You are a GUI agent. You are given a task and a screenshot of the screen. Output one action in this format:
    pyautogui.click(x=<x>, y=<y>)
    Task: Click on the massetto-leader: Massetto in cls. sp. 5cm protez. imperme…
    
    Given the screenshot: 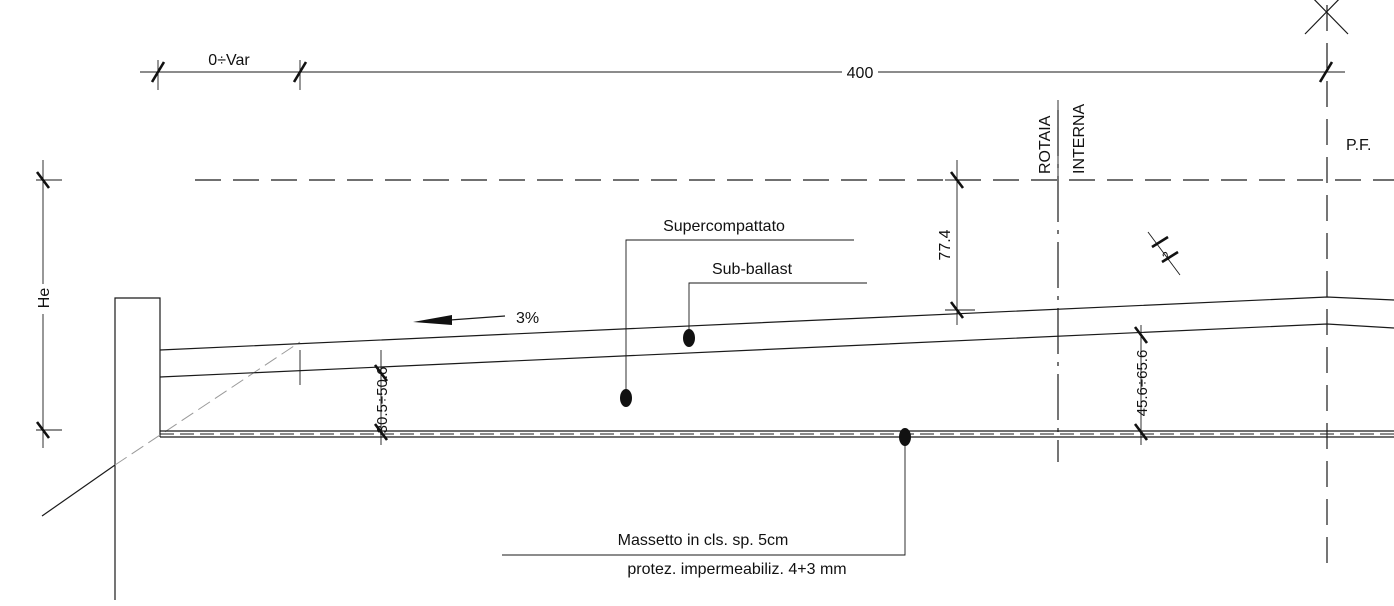 What is the action you would take?
    pyautogui.click(x=706, y=503)
    